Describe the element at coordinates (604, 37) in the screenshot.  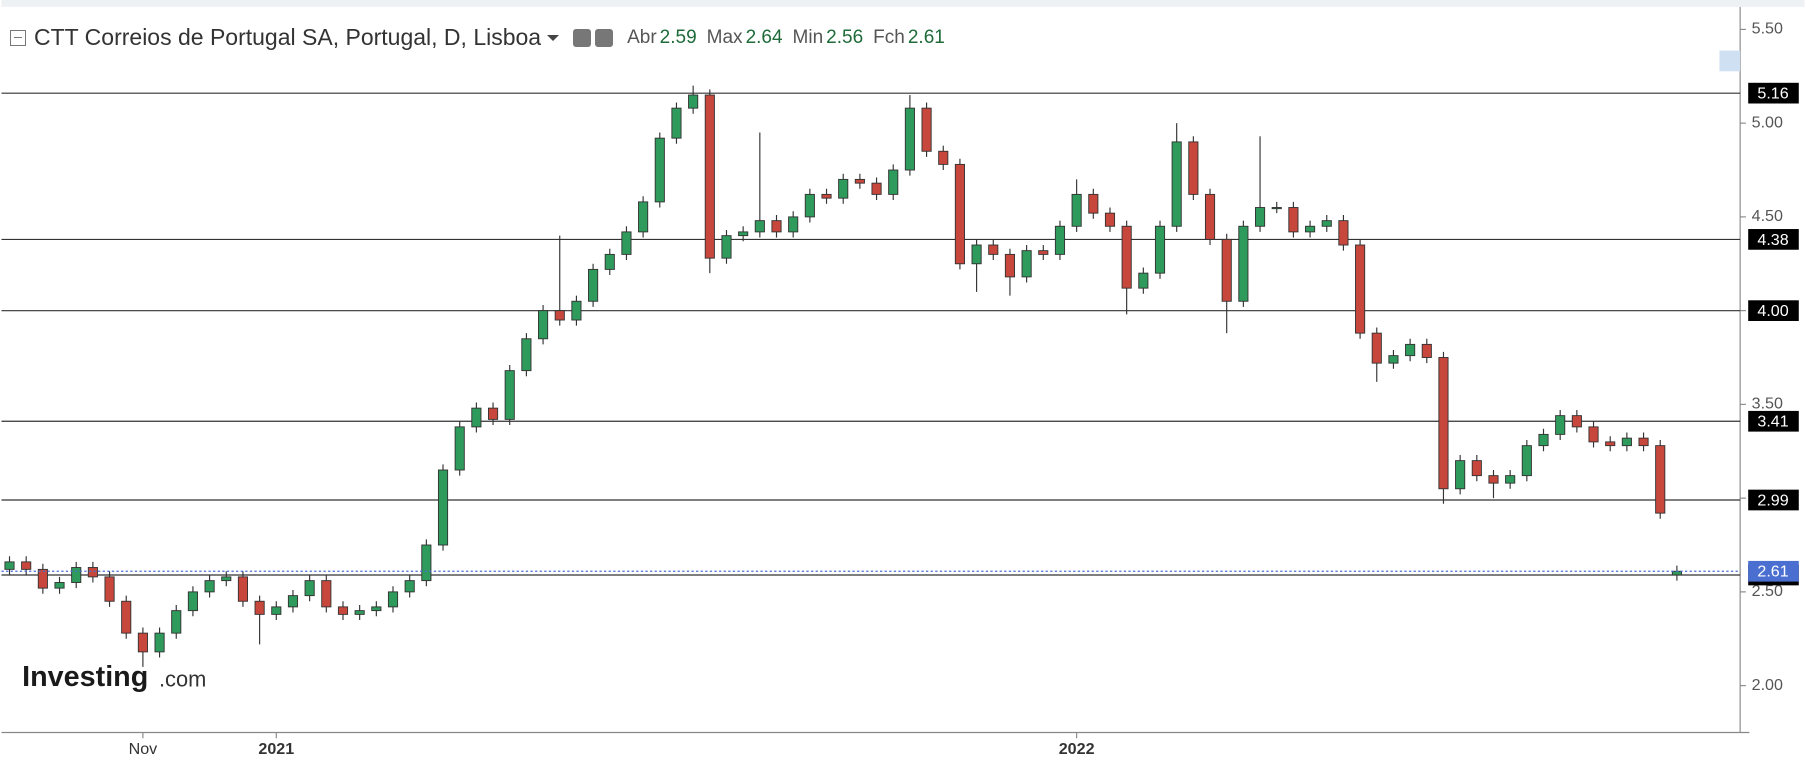
I see `settings-icon` at that location.